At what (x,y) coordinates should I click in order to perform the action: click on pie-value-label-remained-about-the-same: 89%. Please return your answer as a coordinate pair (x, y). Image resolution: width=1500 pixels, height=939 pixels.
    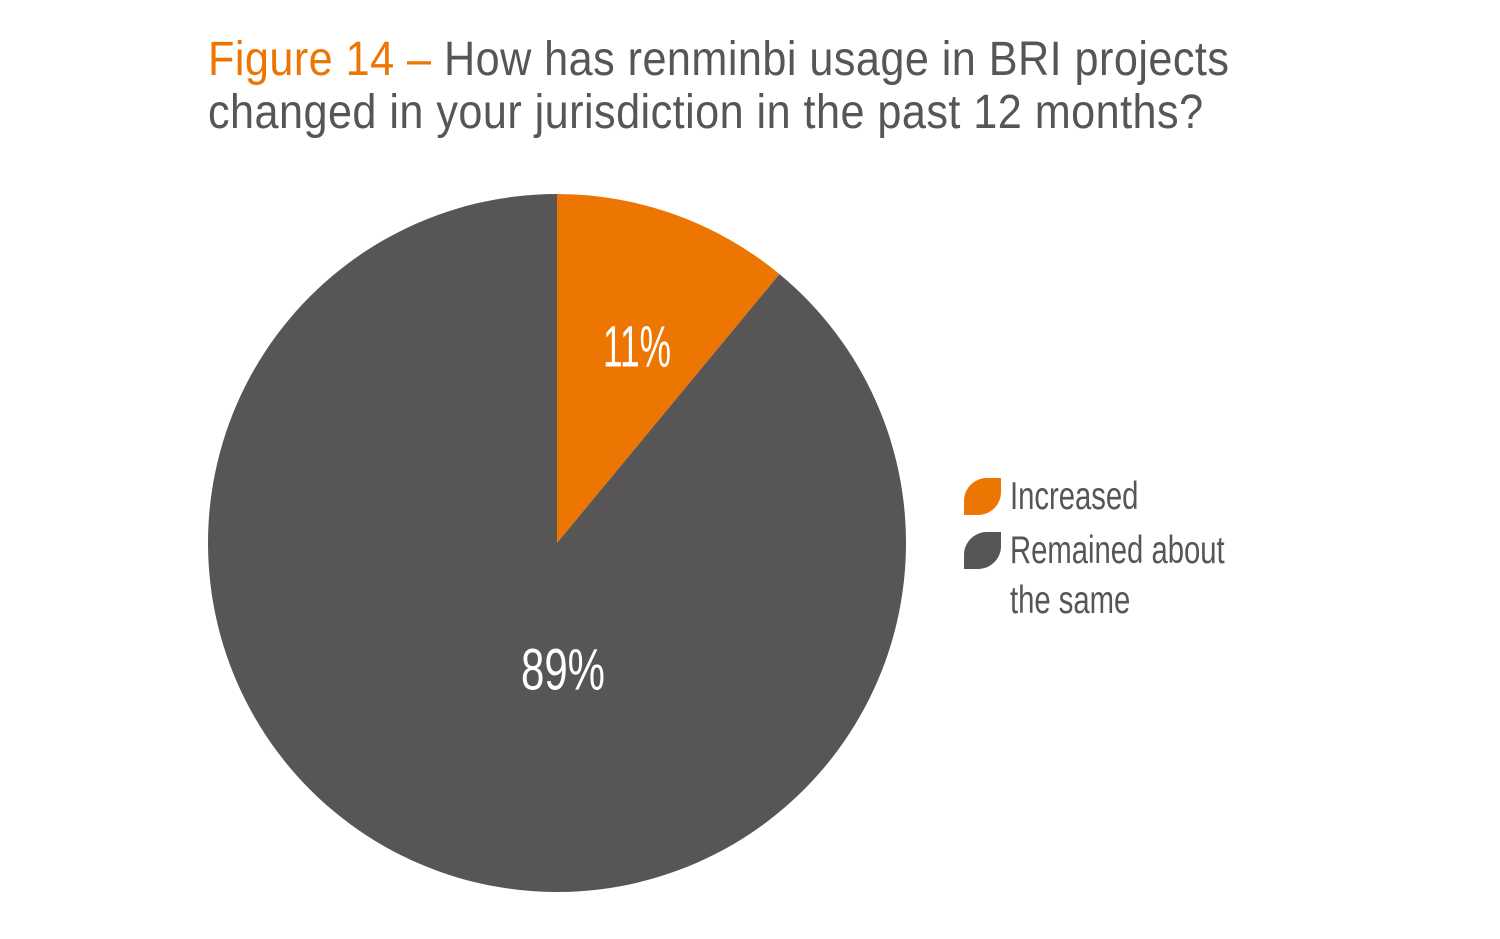
    Looking at the image, I should click on (563, 670).